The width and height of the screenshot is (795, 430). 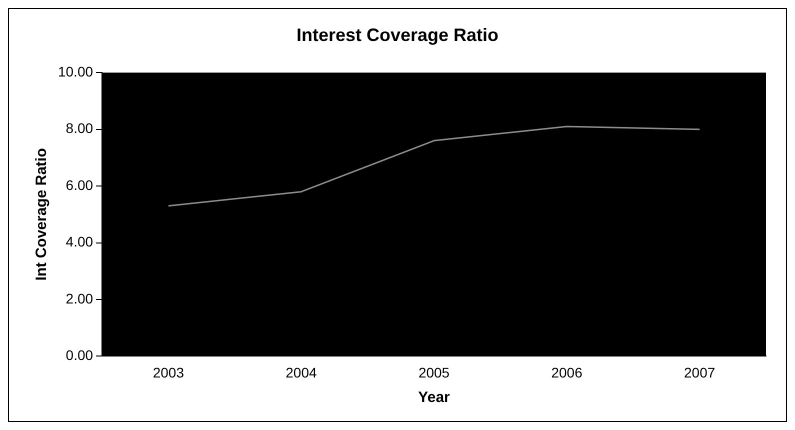 I want to click on y-tick-label: 8.00, so click(x=80, y=128).